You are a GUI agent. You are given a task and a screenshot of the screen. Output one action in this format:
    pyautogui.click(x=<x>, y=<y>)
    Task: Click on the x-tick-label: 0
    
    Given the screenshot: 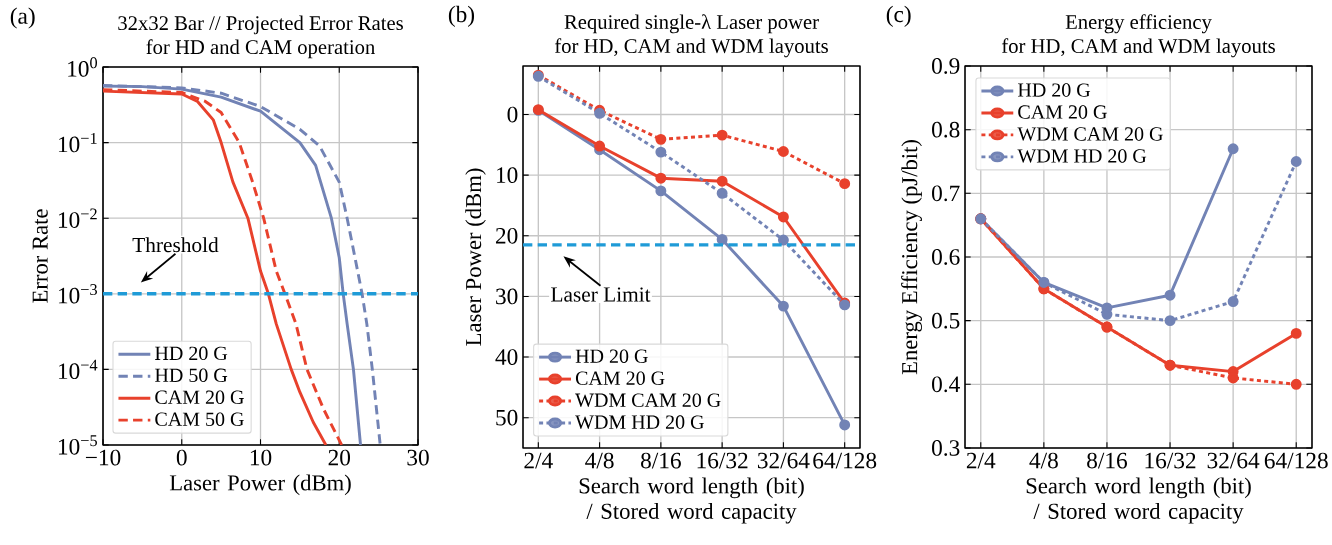 What is the action you would take?
    pyautogui.click(x=181, y=457)
    